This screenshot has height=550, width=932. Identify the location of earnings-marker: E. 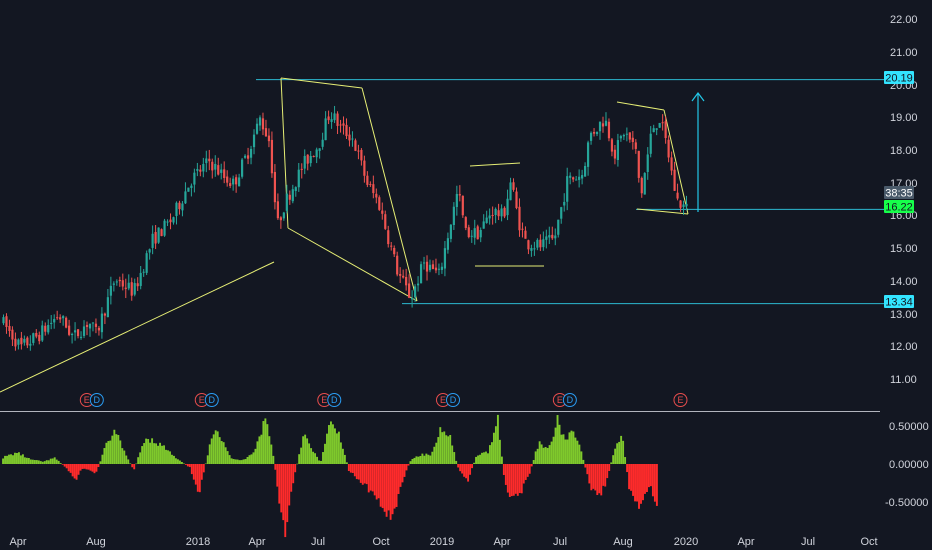
(680, 400).